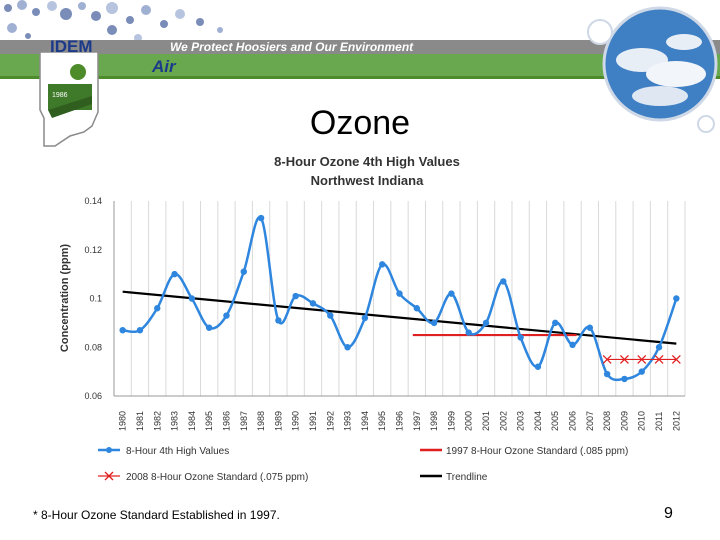 The height and width of the screenshot is (540, 720). Describe the element at coordinates (313, 421) in the screenshot. I see `x-tick-label: 1991` at that location.